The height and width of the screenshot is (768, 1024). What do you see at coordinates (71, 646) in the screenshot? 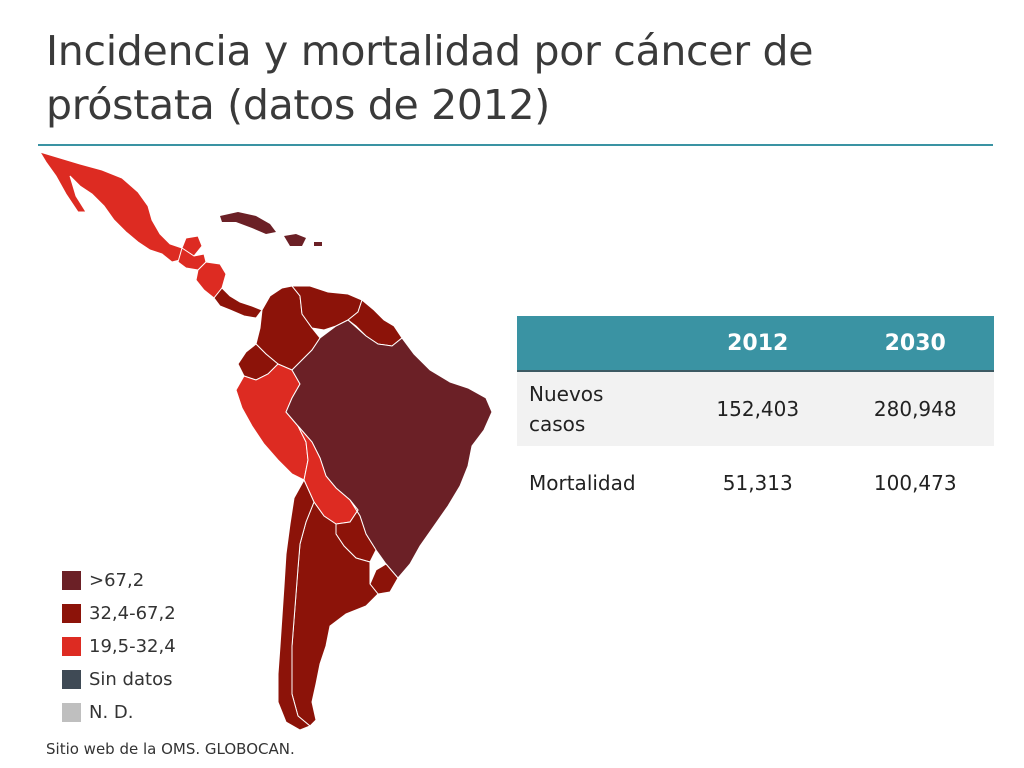
I see `legend-swatch-low` at bounding box center [71, 646].